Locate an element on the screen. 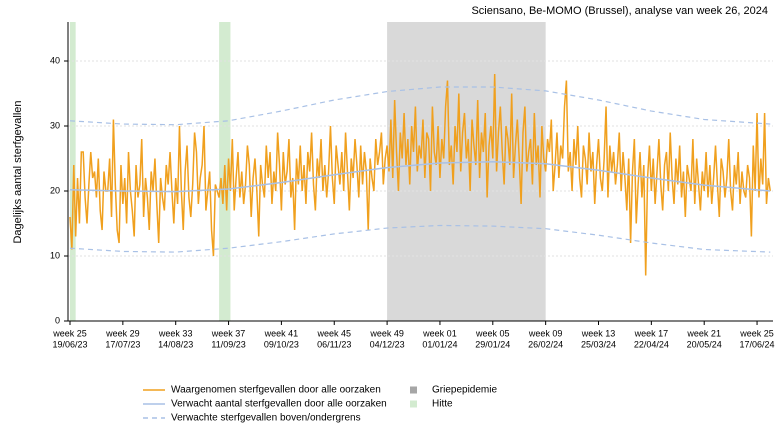 The image size is (781, 425). x-tick-label: 06/11/23 is located at coordinates (334, 344).